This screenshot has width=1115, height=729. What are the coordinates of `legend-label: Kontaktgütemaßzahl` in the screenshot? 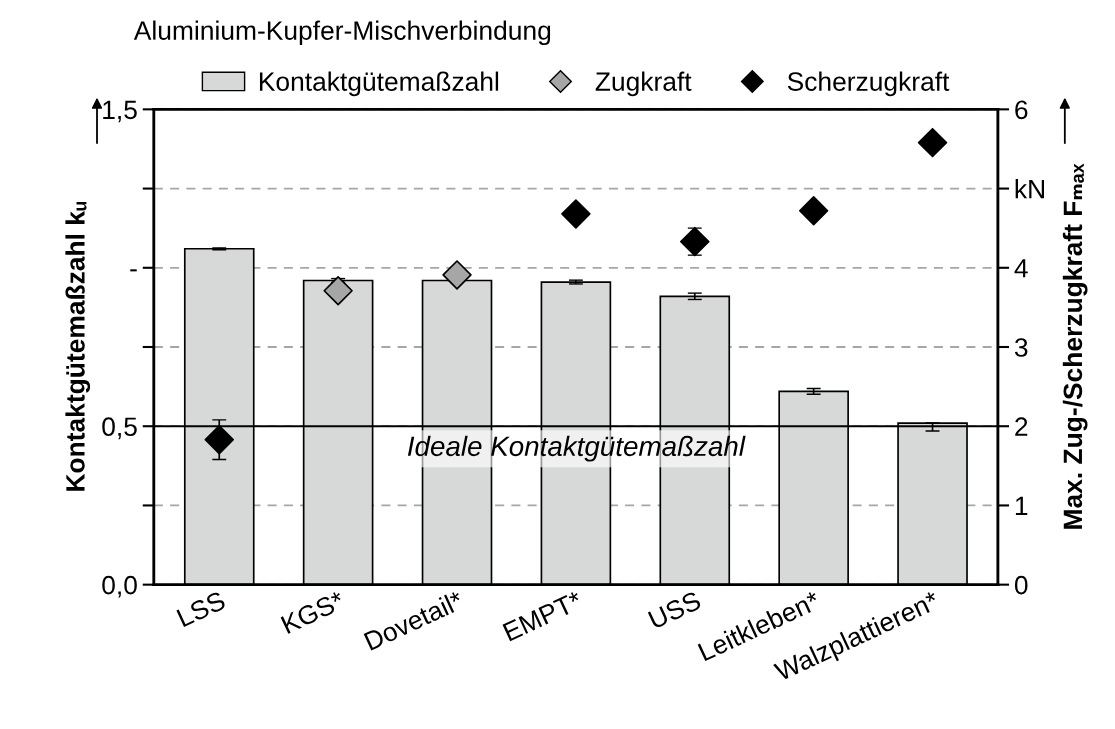 It's located at (379, 84).